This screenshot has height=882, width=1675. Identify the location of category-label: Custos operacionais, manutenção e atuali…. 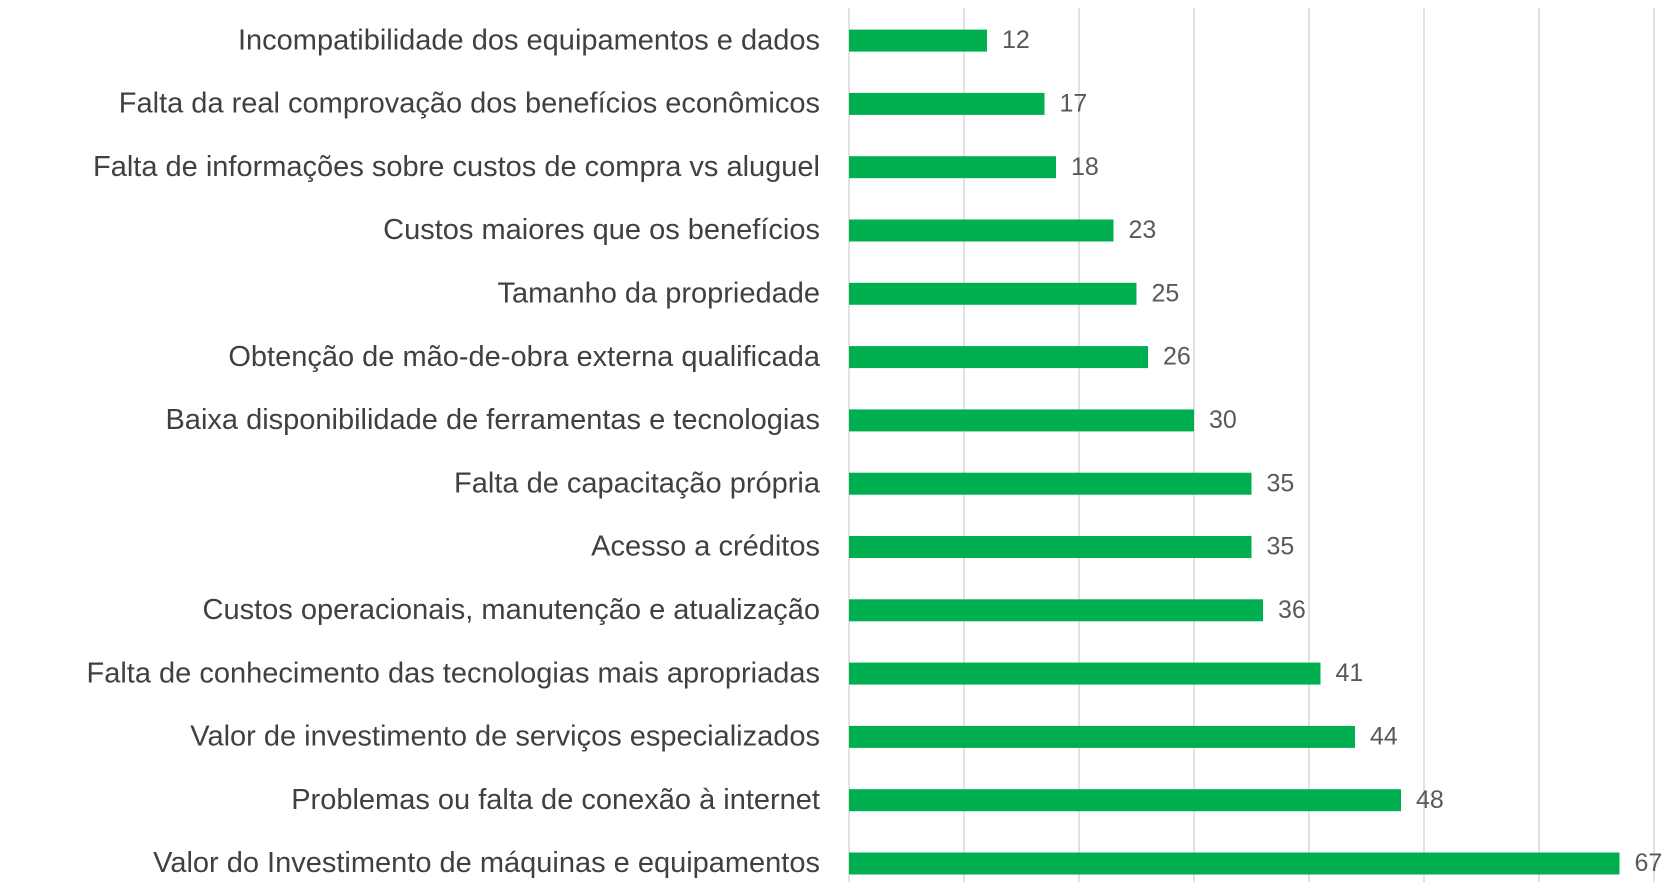
(511, 610).